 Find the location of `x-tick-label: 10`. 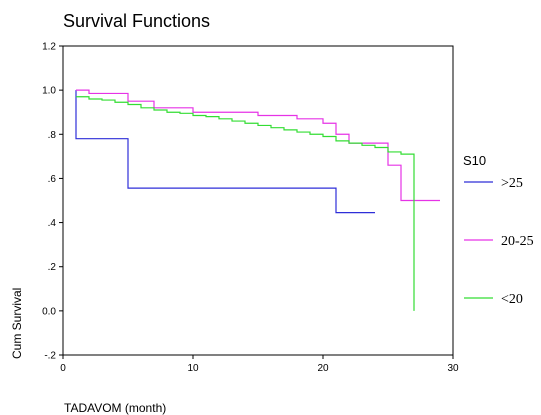

x-tick-label: 10 is located at coordinates (193, 368).